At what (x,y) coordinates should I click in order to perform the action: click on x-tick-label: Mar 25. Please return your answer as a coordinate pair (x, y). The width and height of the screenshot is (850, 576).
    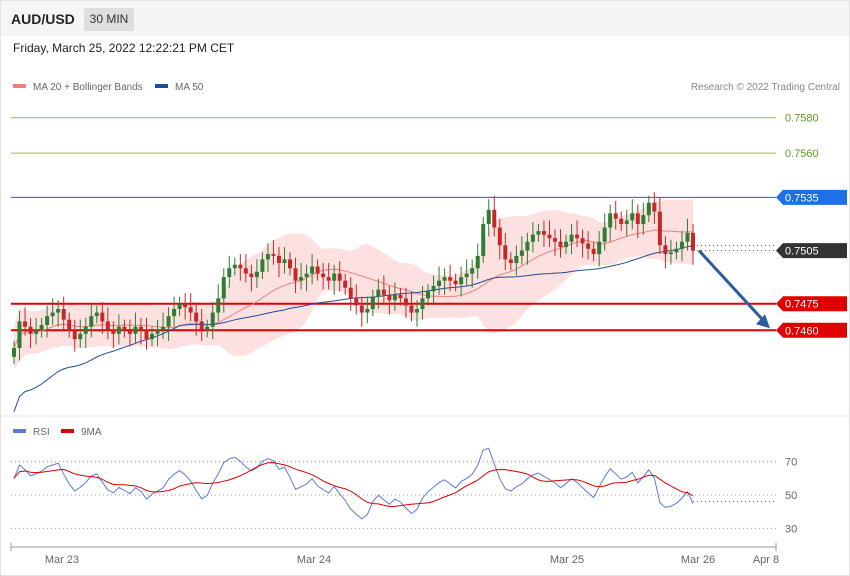
    Looking at the image, I should click on (567, 560).